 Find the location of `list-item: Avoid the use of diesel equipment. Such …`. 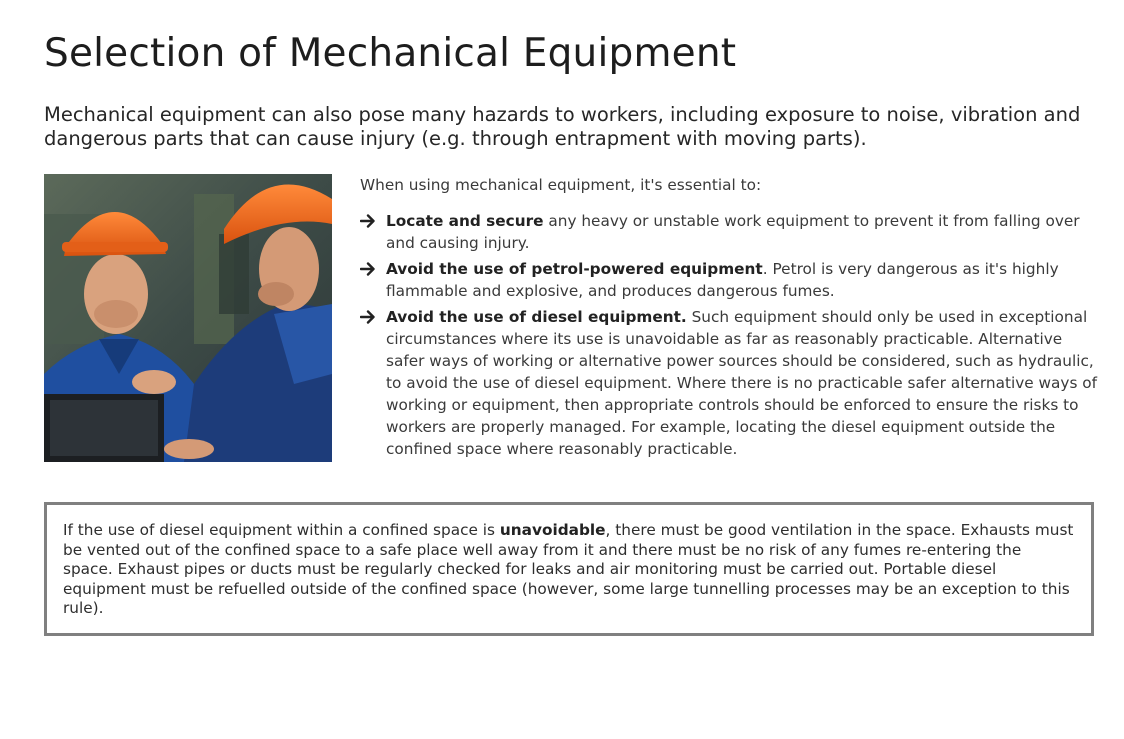

list-item: Avoid the use of diesel equipment. Such … is located at coordinates (732, 383).